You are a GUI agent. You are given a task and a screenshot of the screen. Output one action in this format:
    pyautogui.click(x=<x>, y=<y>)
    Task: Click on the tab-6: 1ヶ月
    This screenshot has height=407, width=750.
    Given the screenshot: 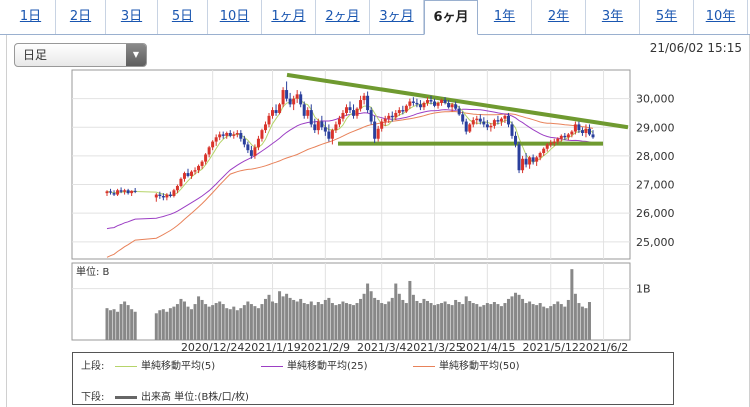 What is the action you would take?
    pyautogui.click(x=289, y=17)
    